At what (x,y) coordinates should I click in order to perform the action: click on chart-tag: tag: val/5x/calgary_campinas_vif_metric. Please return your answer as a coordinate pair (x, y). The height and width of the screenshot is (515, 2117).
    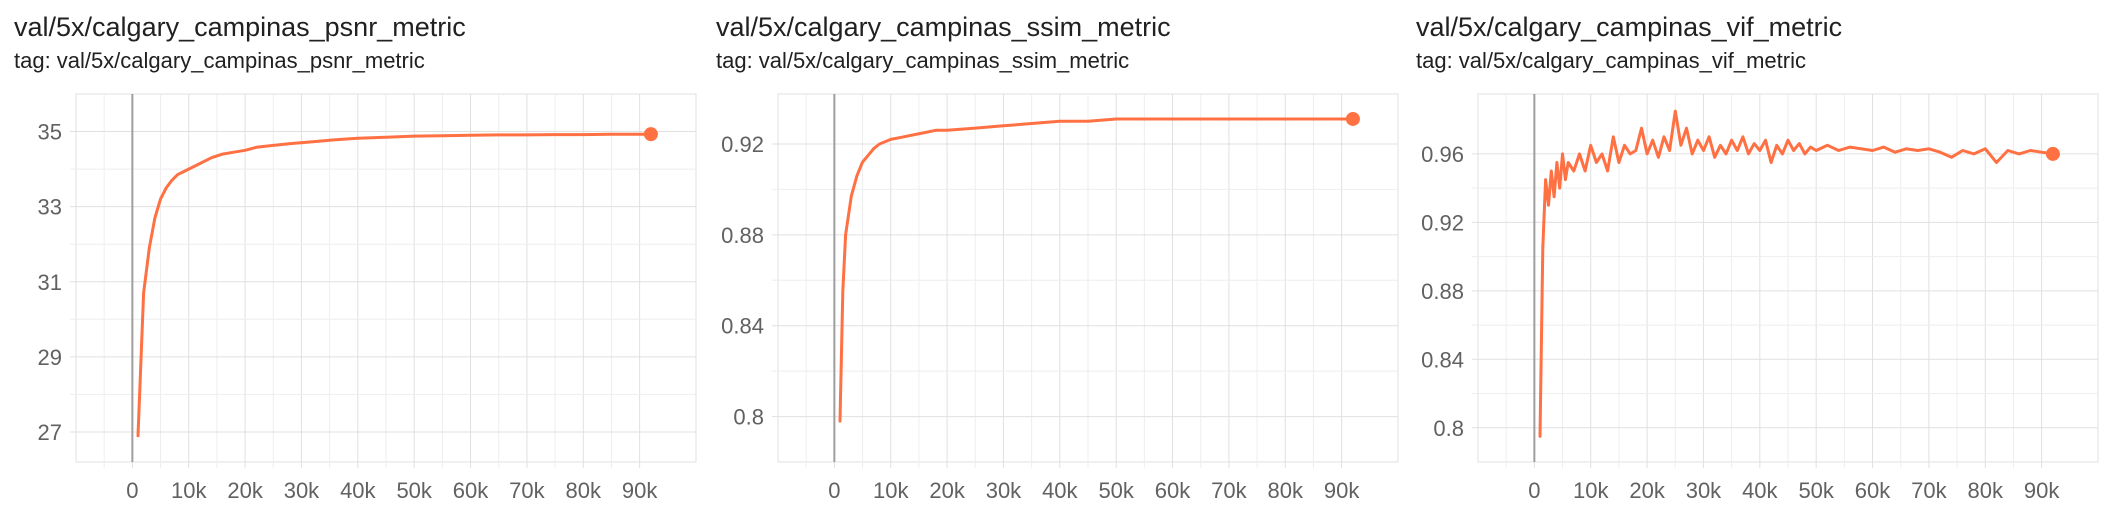
    Looking at the image, I should click on (1611, 61).